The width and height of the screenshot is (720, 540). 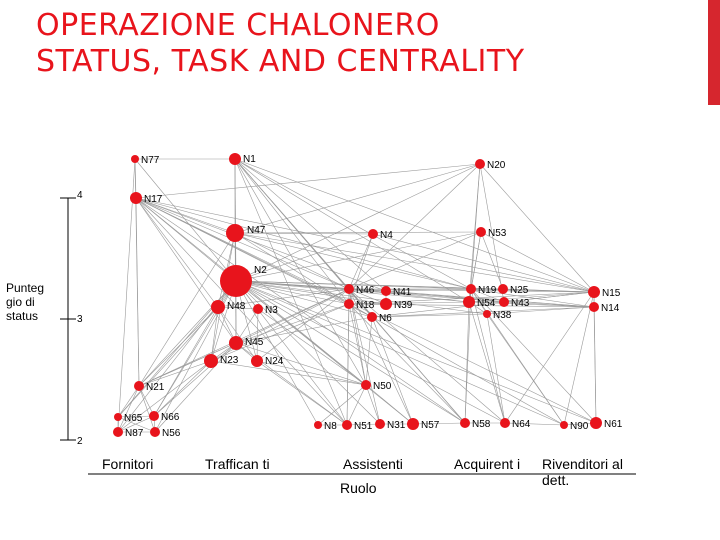 What do you see at coordinates (481, 424) in the screenshot?
I see `node-label-n58: N58` at bounding box center [481, 424].